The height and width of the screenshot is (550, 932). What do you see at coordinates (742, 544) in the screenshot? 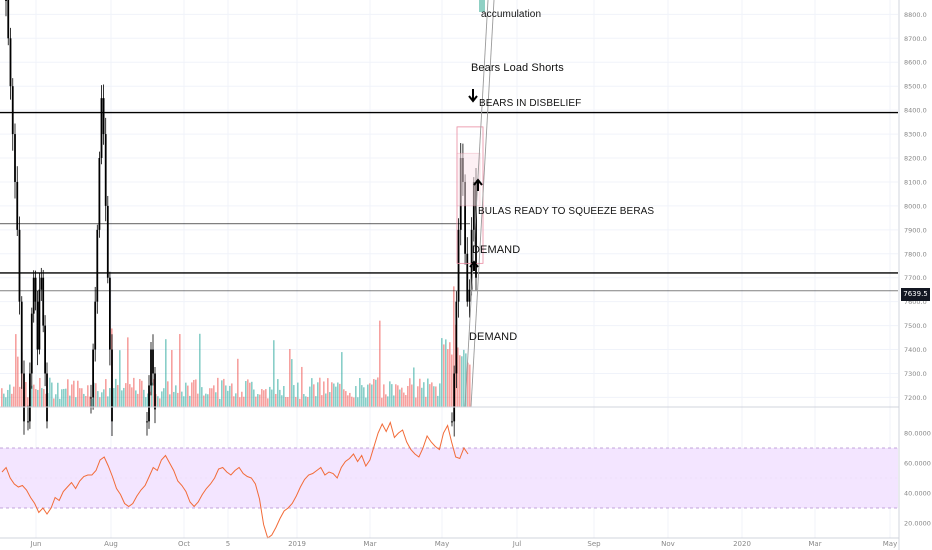
I see `time-tick-label: 2020` at bounding box center [742, 544].